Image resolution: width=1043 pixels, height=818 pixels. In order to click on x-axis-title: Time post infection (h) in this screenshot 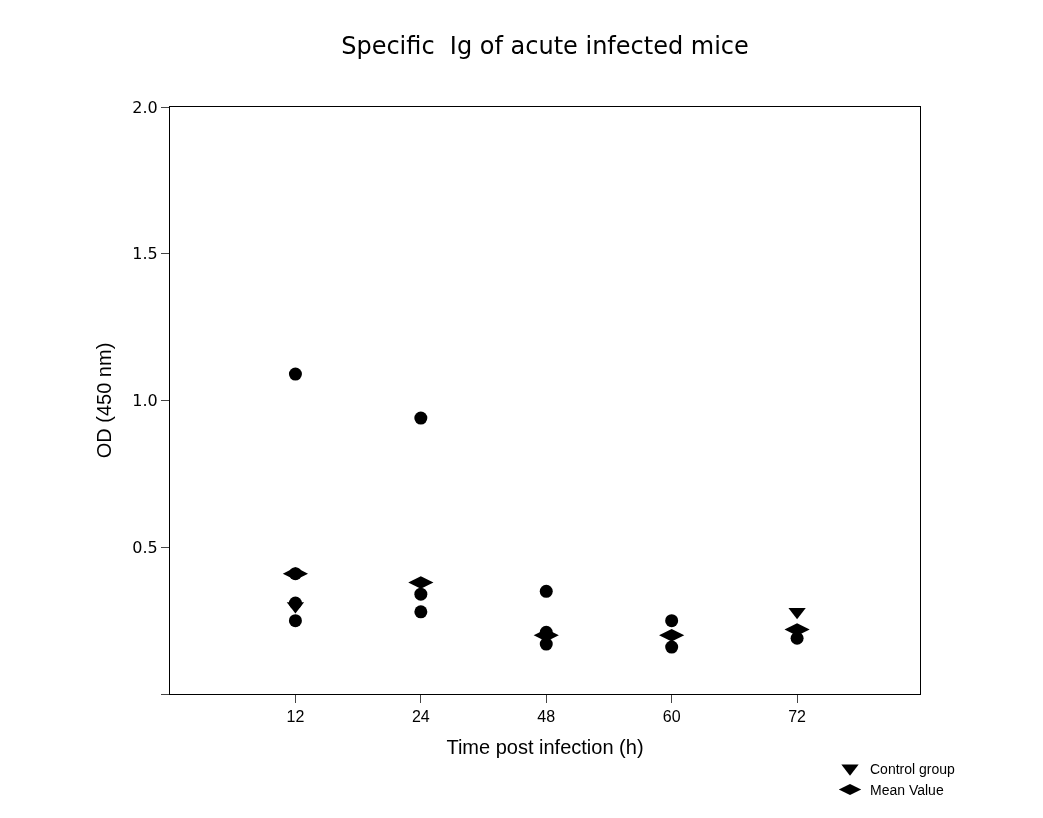, I will do `click(545, 746)`.